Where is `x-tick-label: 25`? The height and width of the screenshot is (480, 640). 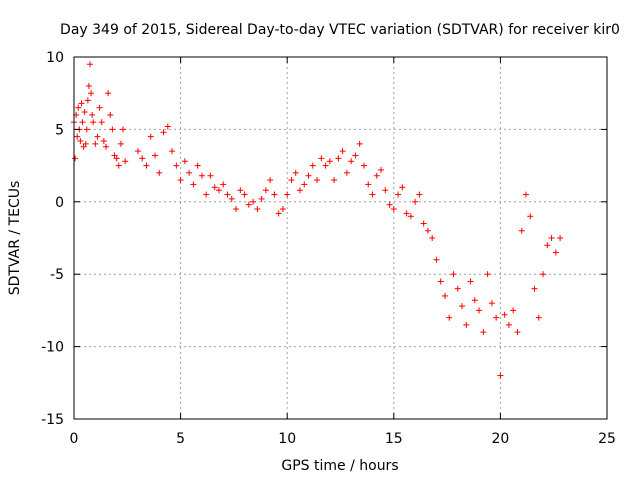
x-tick-label: 25 is located at coordinates (607, 439).